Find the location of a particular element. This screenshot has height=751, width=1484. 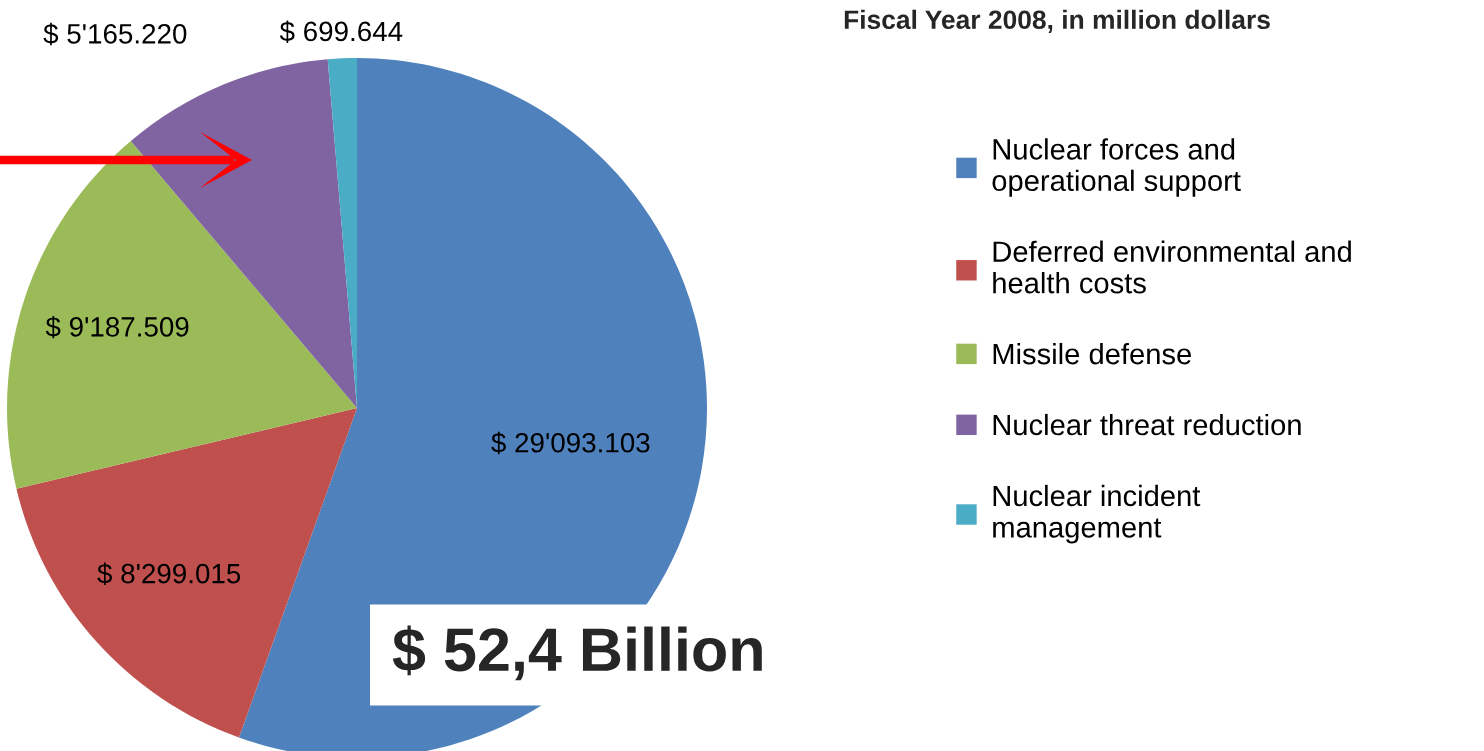

text: $ 52,4 Billion is located at coordinates (577, 653).